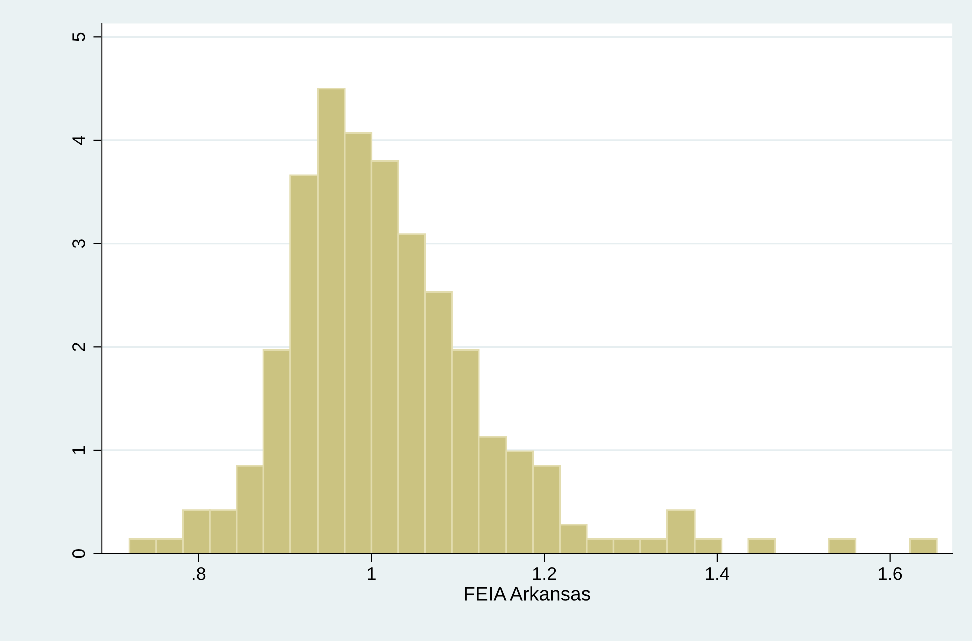  What do you see at coordinates (527, 593) in the screenshot?
I see `x-axis-title: FEIA Arkansas` at bounding box center [527, 593].